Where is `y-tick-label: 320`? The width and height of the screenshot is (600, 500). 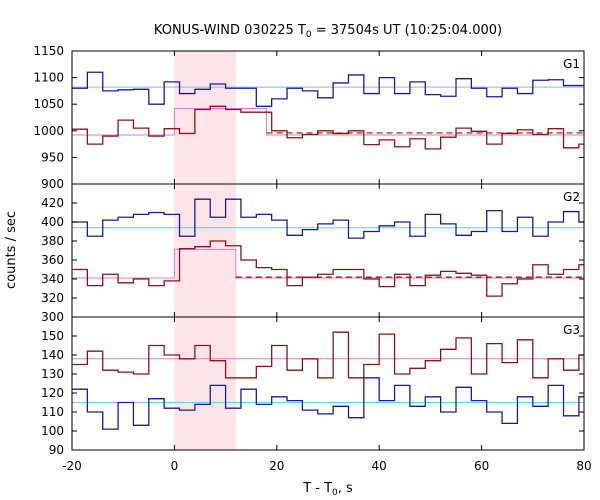 y-tick-label: 320 is located at coordinates (52, 298).